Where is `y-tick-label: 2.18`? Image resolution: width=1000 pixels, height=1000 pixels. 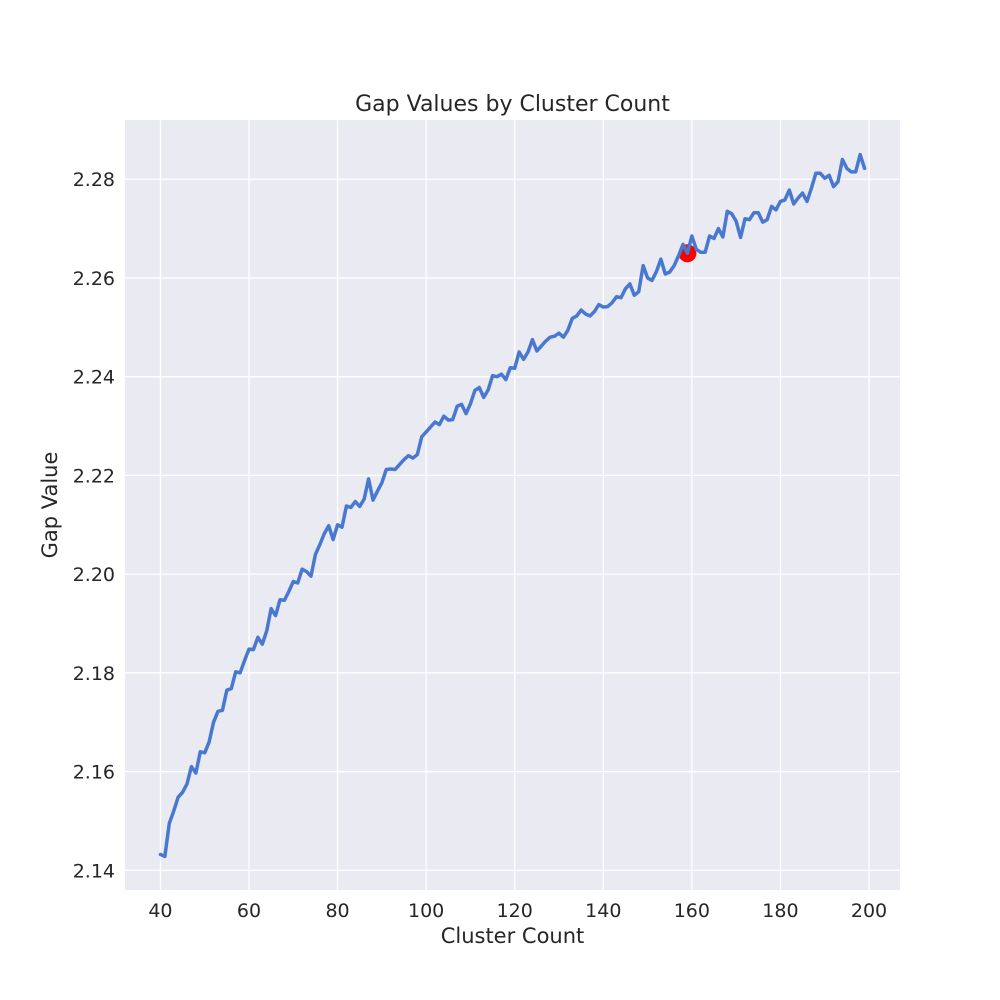
y-tick-label: 2.18 is located at coordinates (94, 674).